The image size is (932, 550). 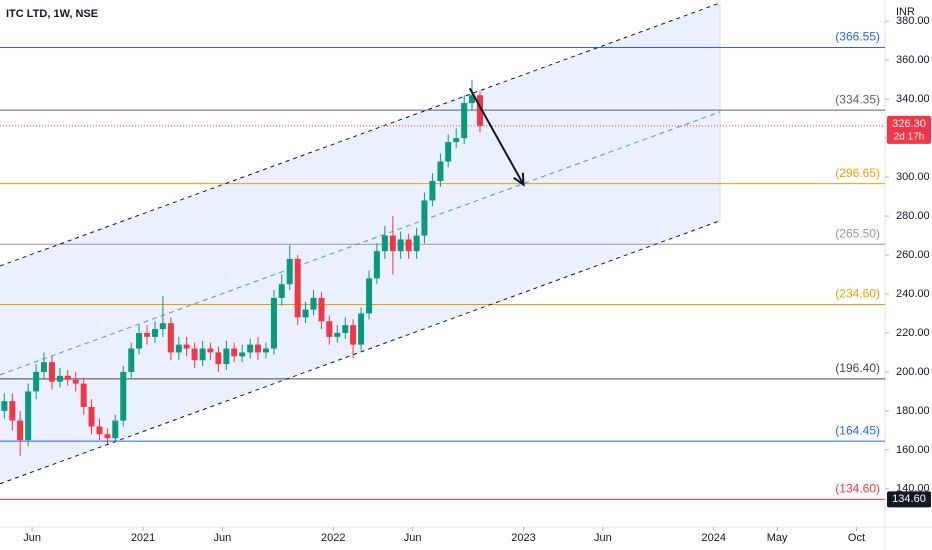 I want to click on x-tick-label: Oct, so click(x=856, y=538).